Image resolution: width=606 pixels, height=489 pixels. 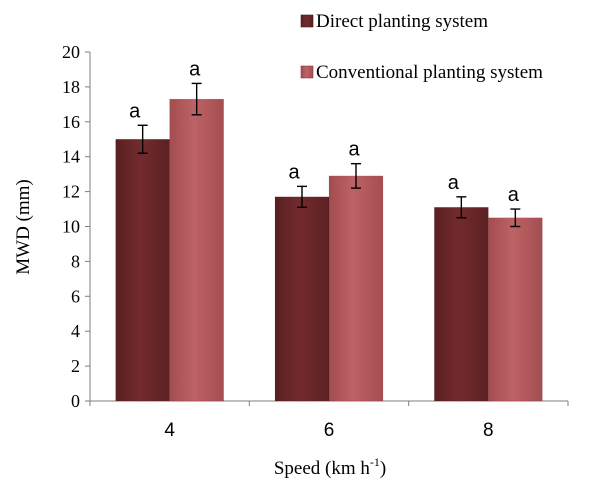 I want to click on y-tick-label: 6, so click(x=75, y=296).